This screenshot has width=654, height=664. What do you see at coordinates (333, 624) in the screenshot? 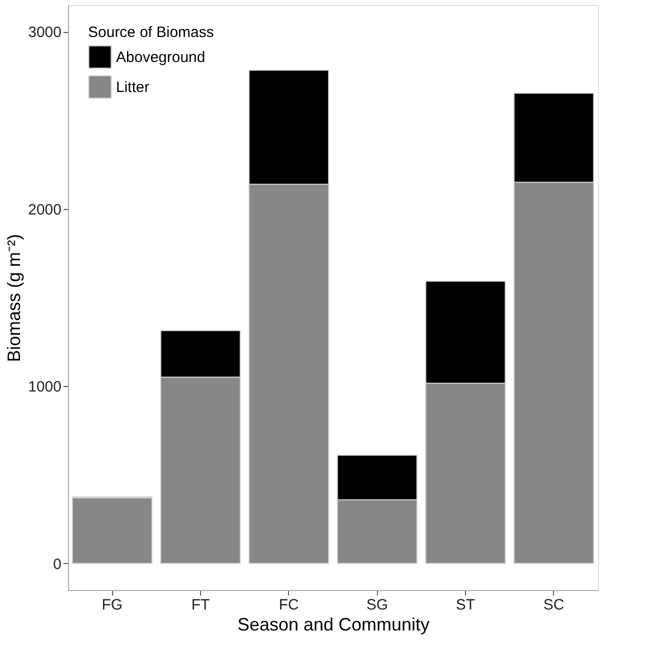
I see `x-axis-title: Season and Community` at bounding box center [333, 624].